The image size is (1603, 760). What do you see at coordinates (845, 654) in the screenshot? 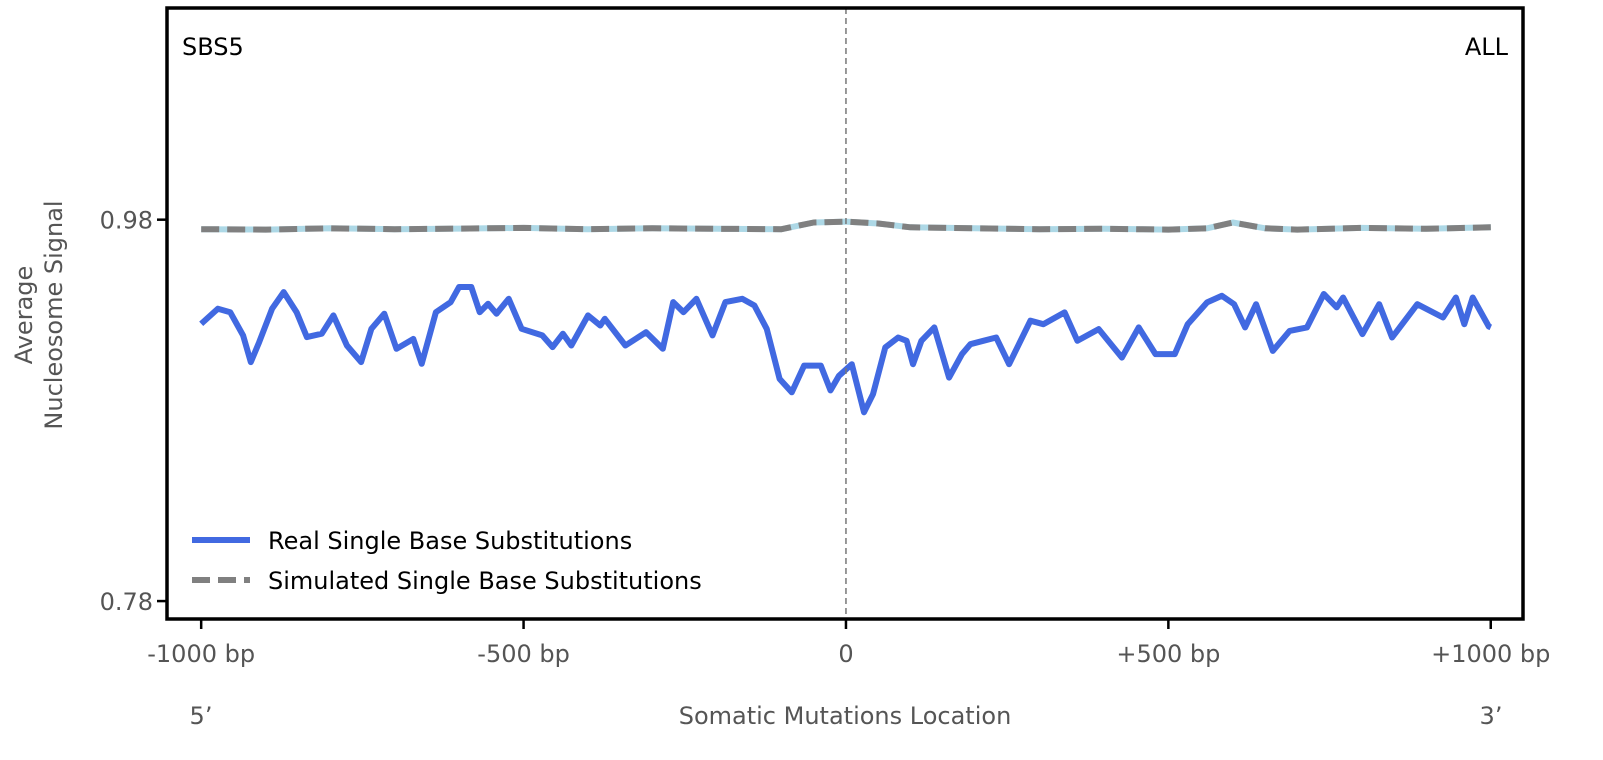
I see `x-tick-label: 0` at bounding box center [845, 654].